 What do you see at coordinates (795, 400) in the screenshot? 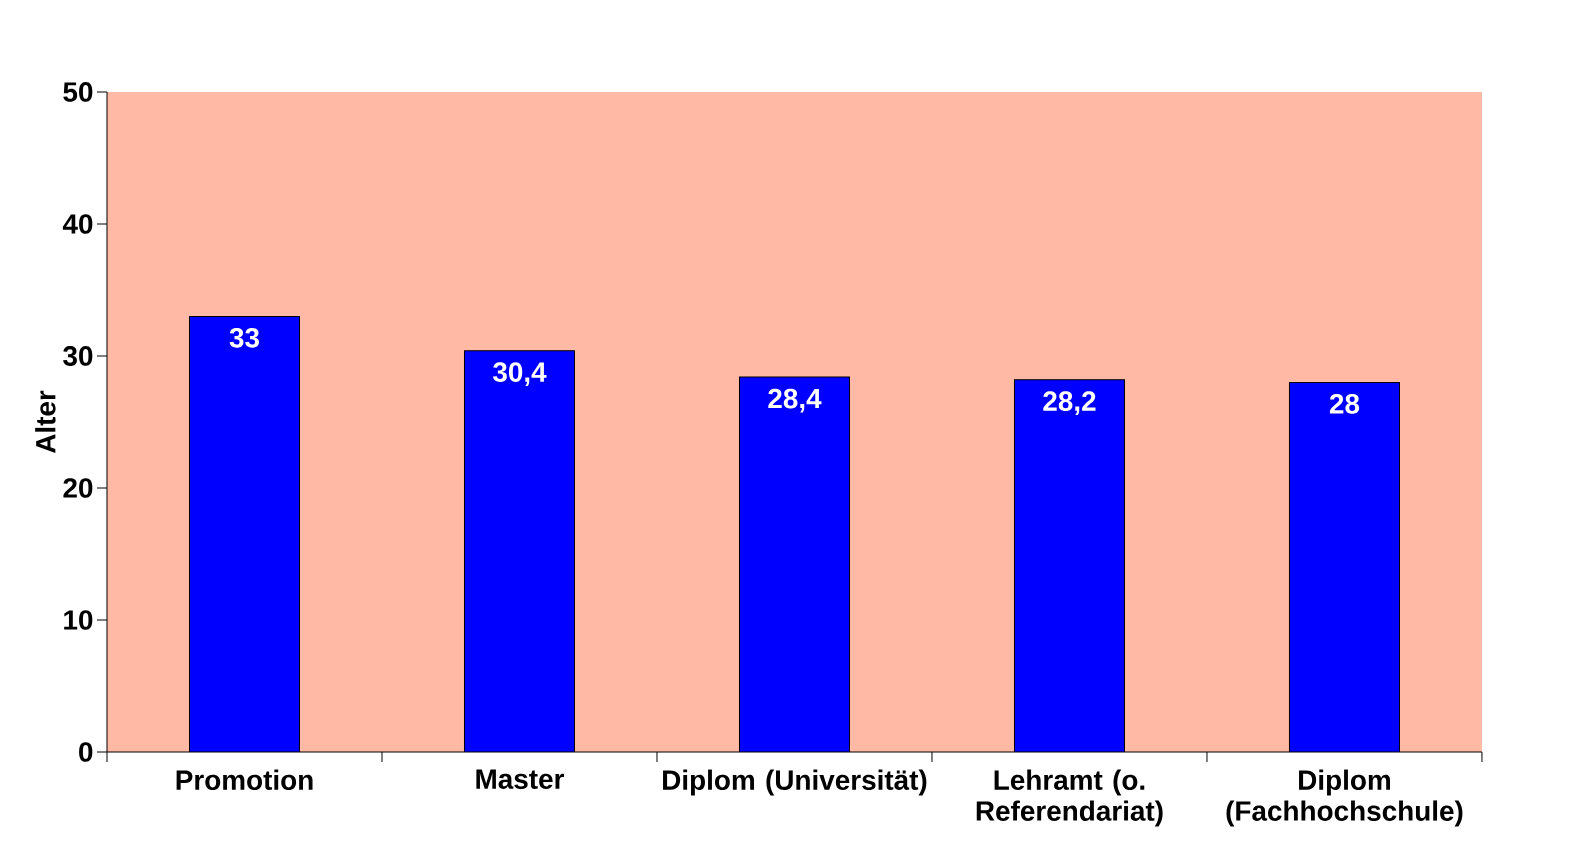
I see `data-label: 28,4` at bounding box center [795, 400].